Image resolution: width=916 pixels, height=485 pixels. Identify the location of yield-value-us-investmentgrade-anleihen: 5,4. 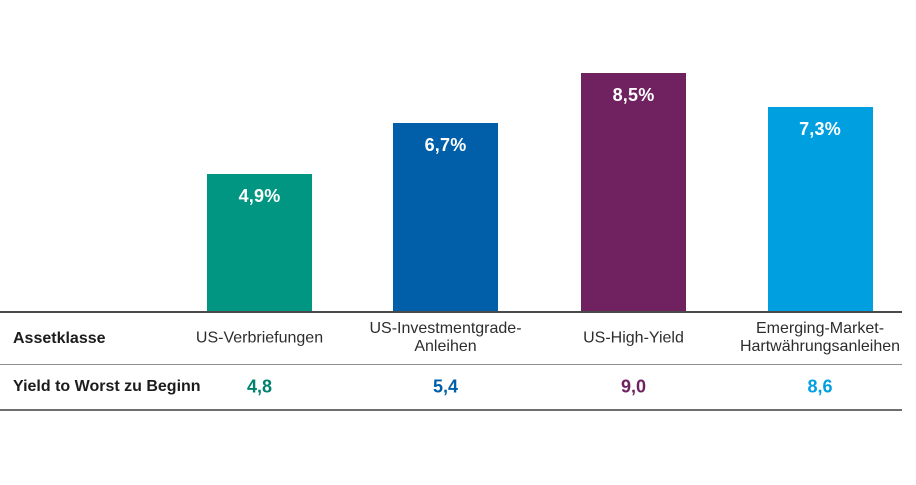
(445, 385).